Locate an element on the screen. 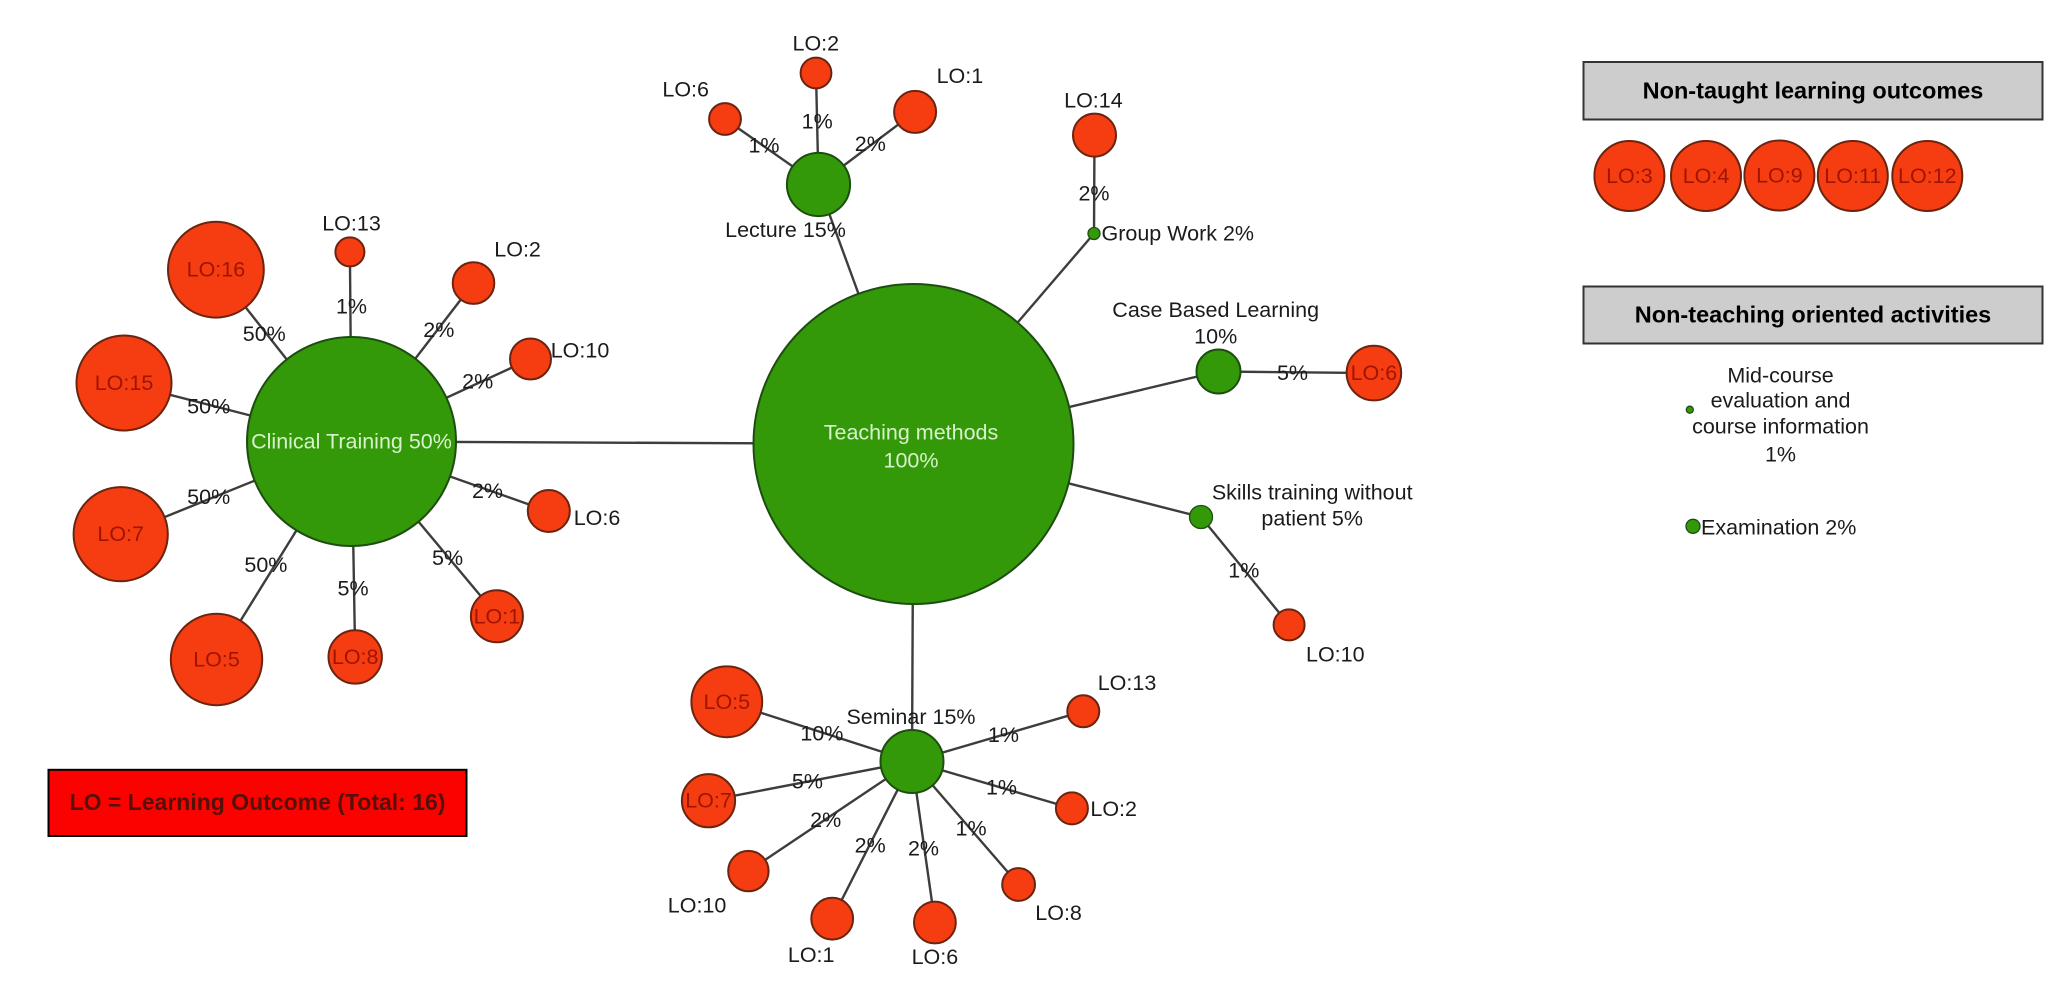 The width and height of the screenshot is (2059, 1006). svg-text: LO:3 is located at coordinates (1629, 176).